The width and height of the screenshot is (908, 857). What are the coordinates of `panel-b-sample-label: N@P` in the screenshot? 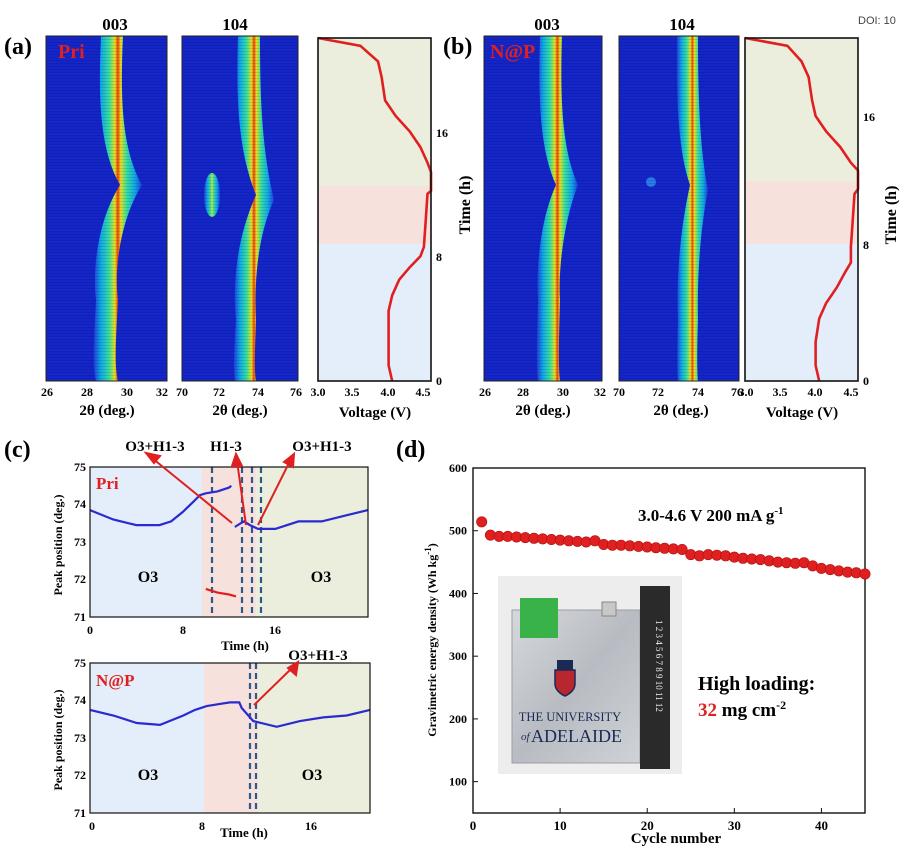 It's located at (512, 52).